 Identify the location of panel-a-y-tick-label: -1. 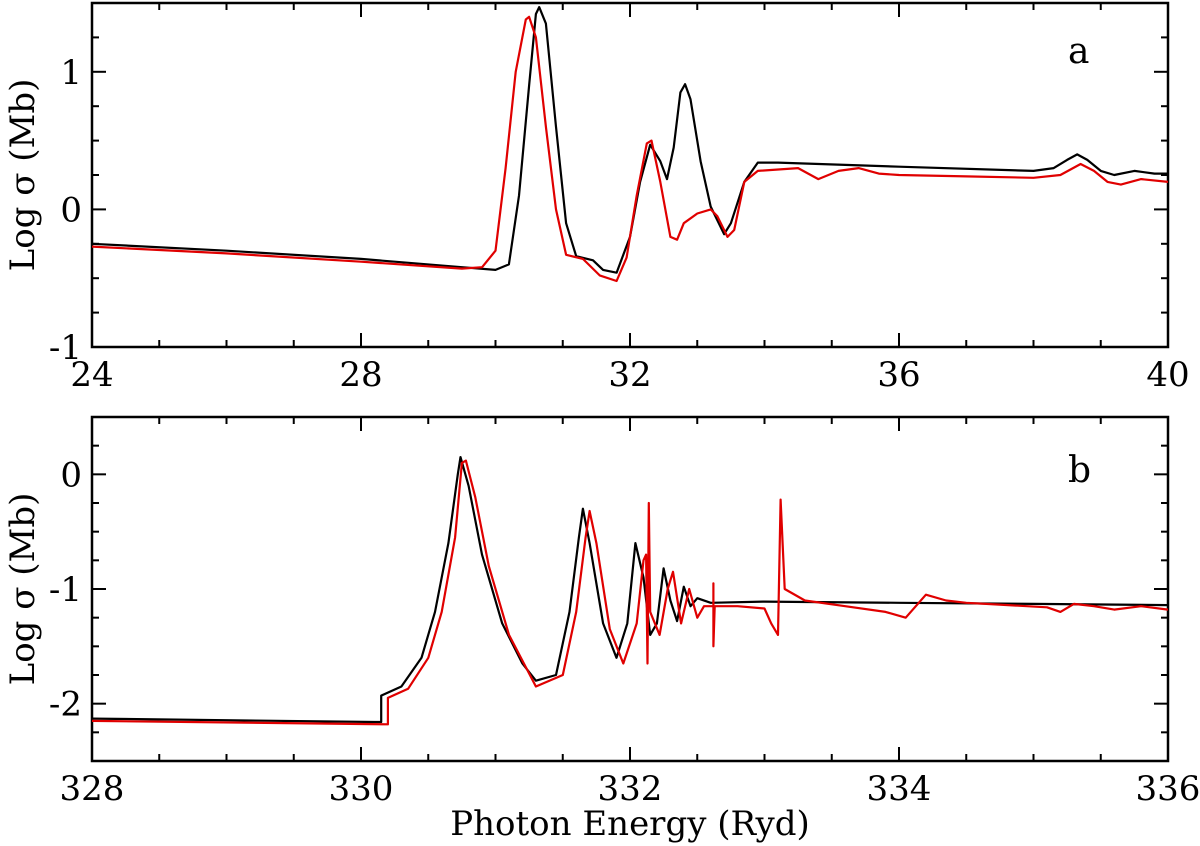
(65, 348).